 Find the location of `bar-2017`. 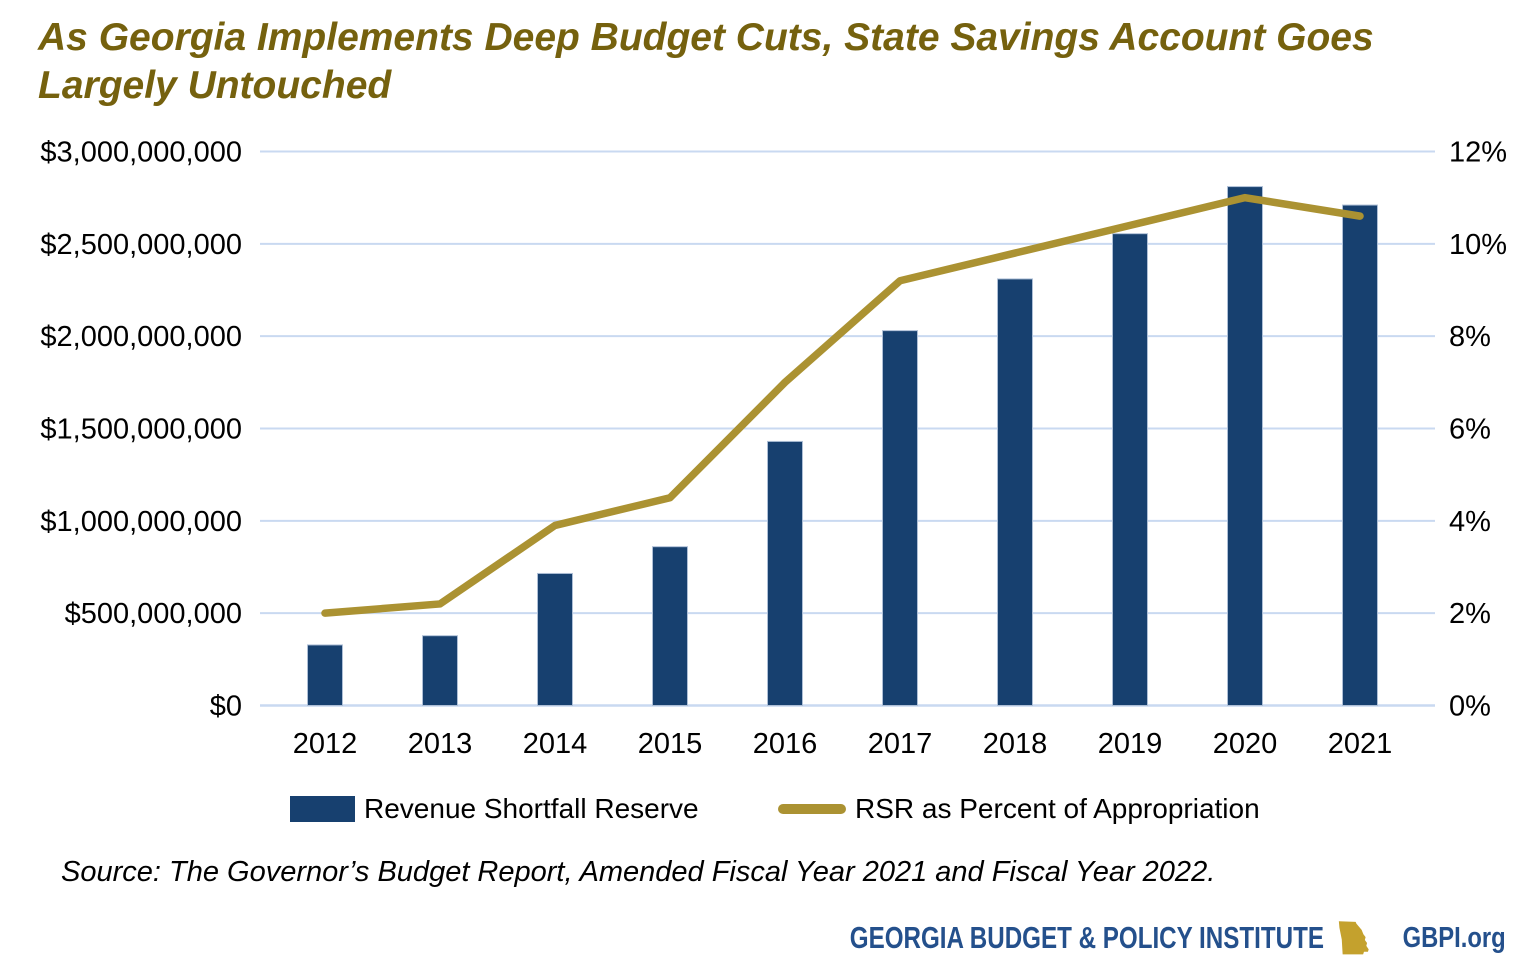

bar-2017 is located at coordinates (900, 518).